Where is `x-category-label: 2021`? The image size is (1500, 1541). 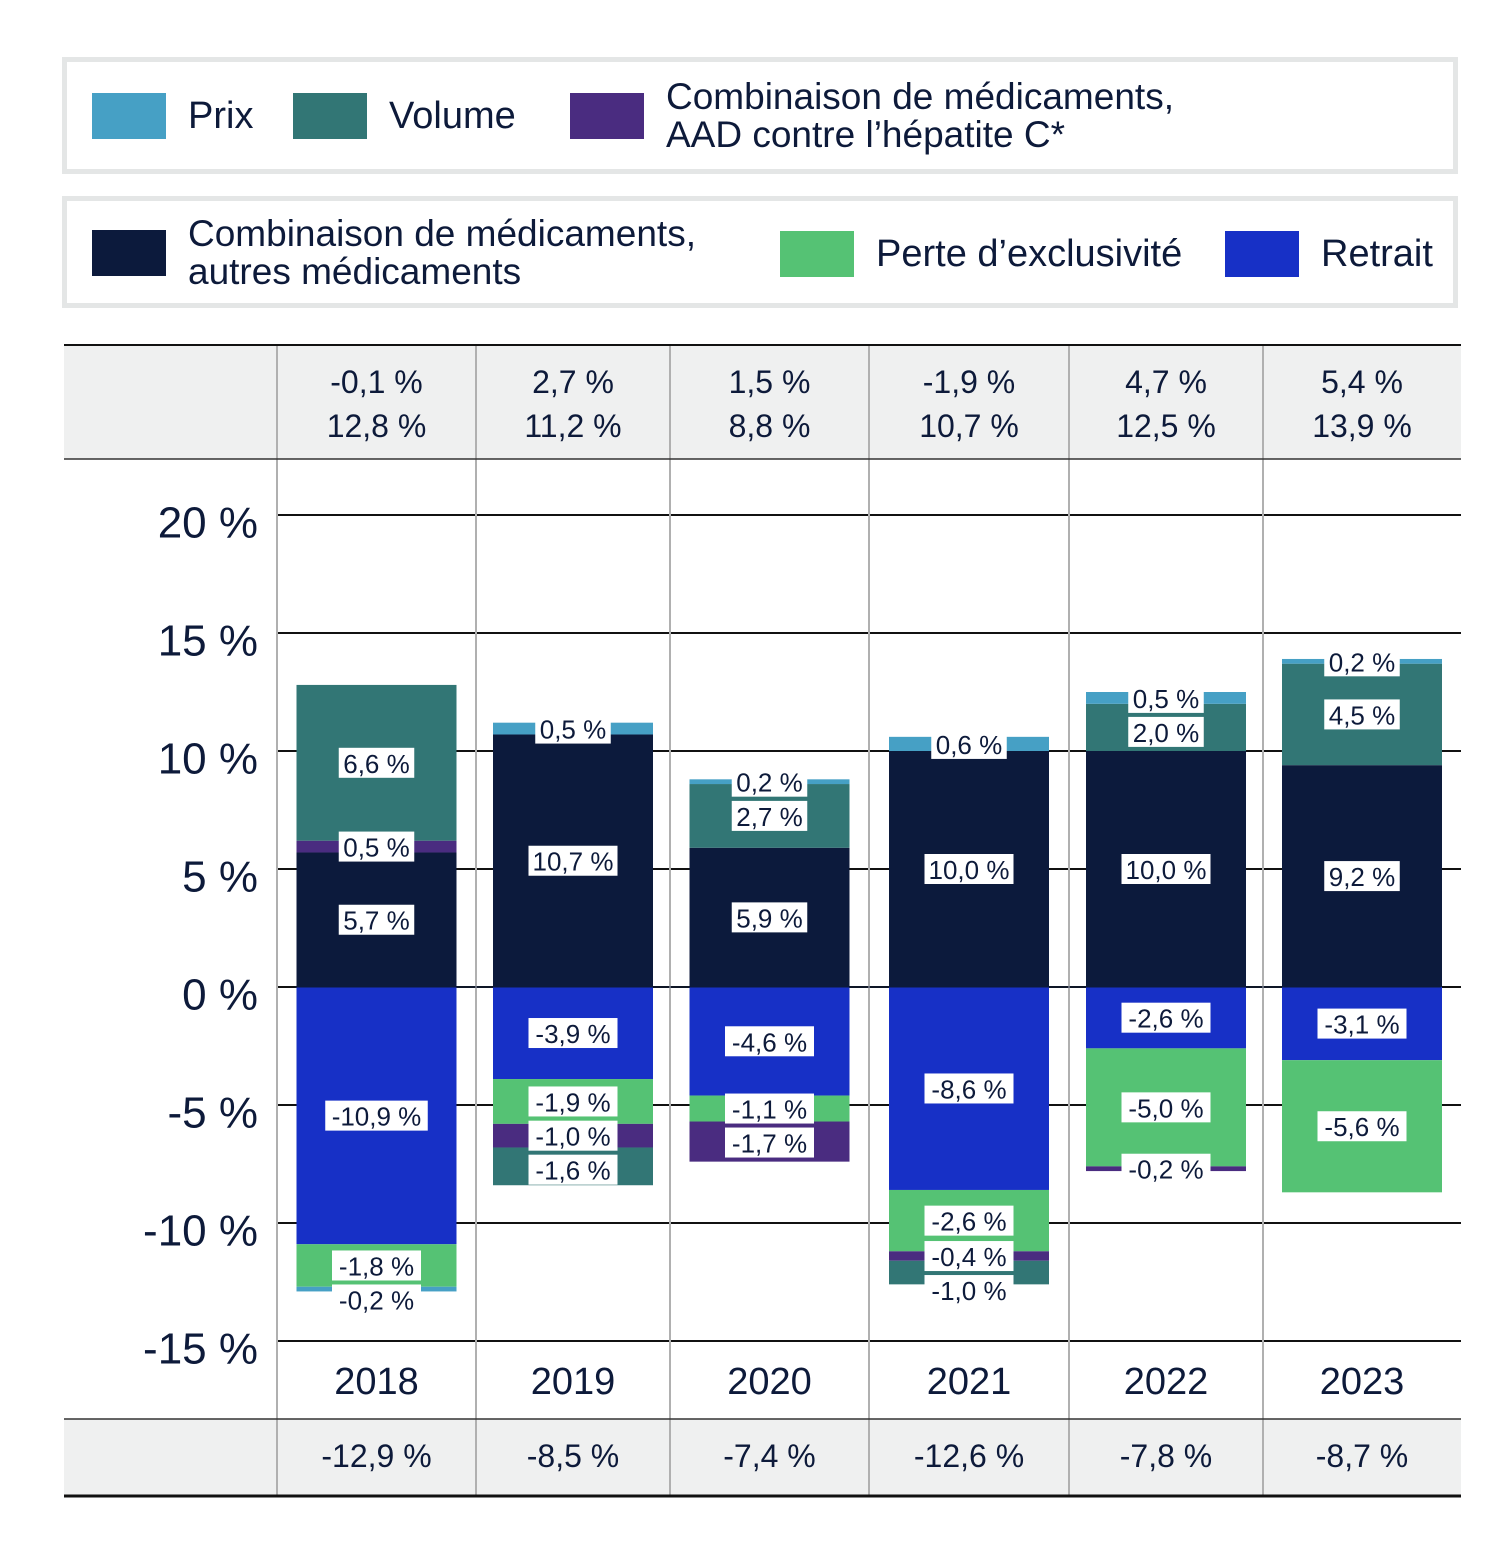
x-category-label: 2021 is located at coordinates (969, 1382).